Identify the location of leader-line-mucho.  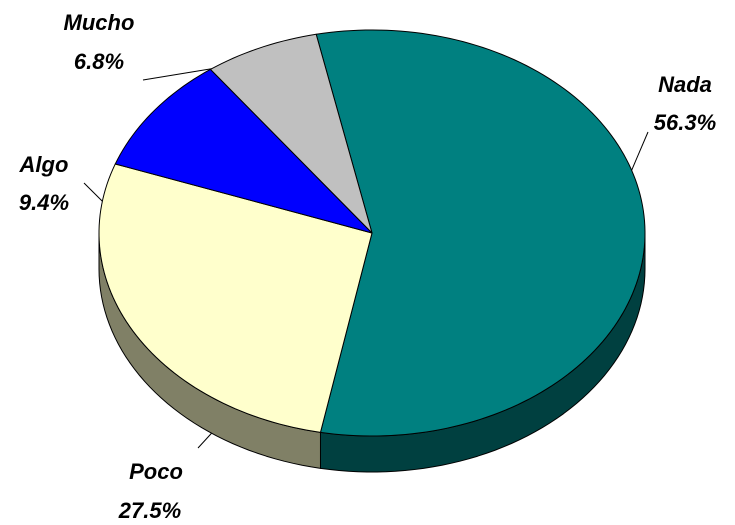
(177, 74).